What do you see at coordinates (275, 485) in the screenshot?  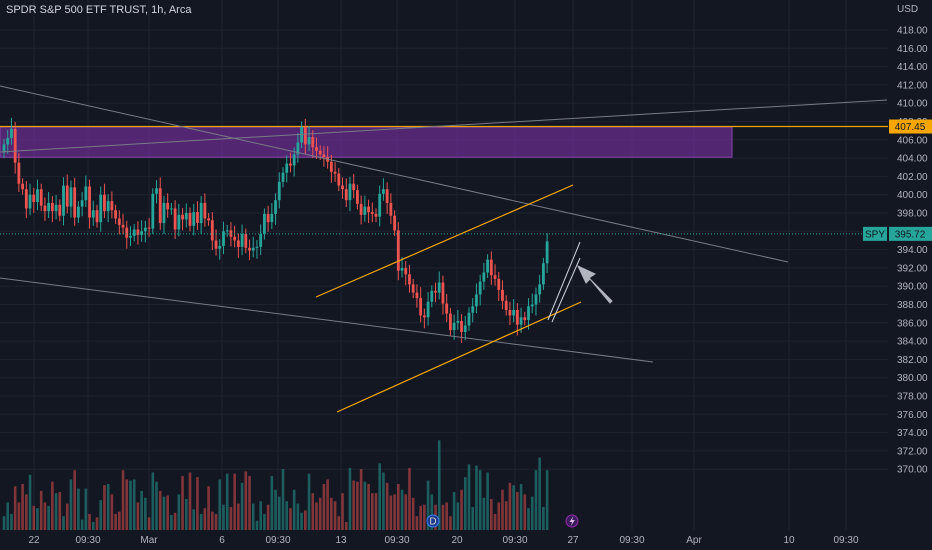 I see `volume-bars` at bounding box center [275, 485].